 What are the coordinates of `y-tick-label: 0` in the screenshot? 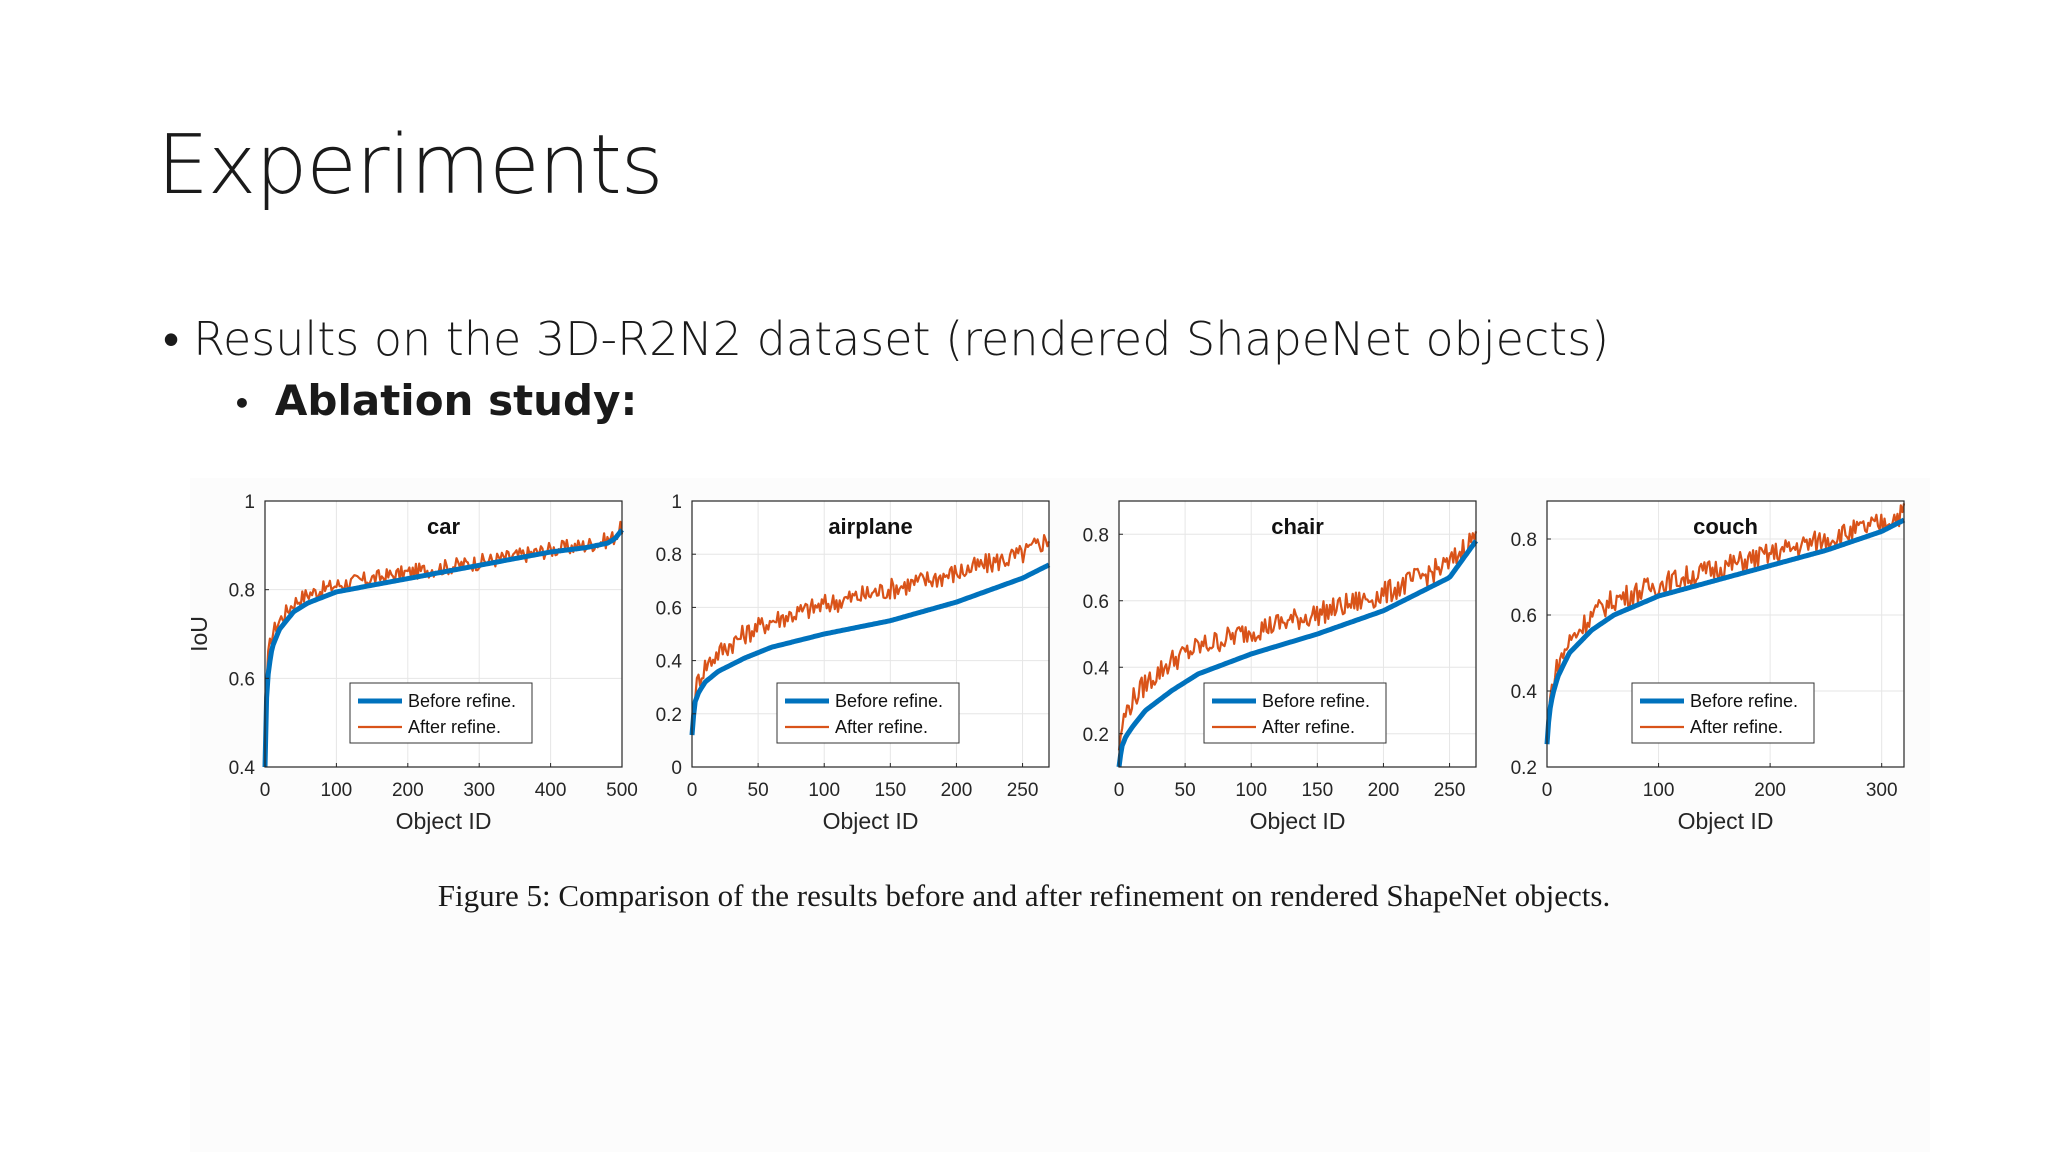 It's located at (676, 768).